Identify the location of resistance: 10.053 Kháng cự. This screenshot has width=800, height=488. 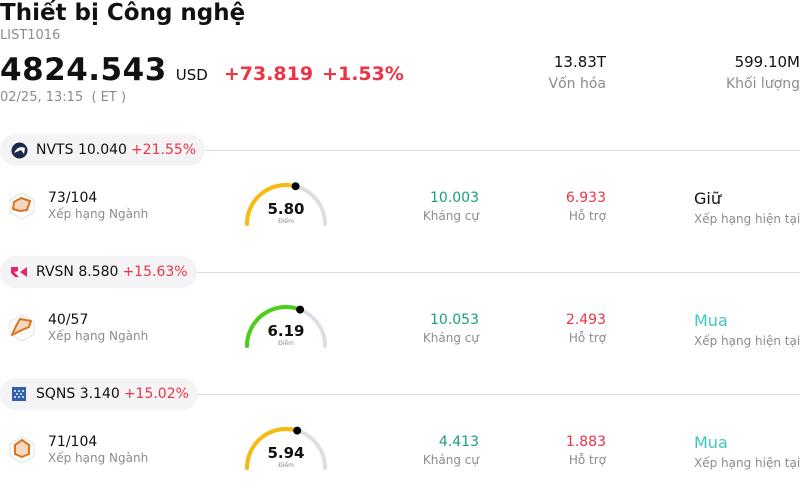
(451, 328).